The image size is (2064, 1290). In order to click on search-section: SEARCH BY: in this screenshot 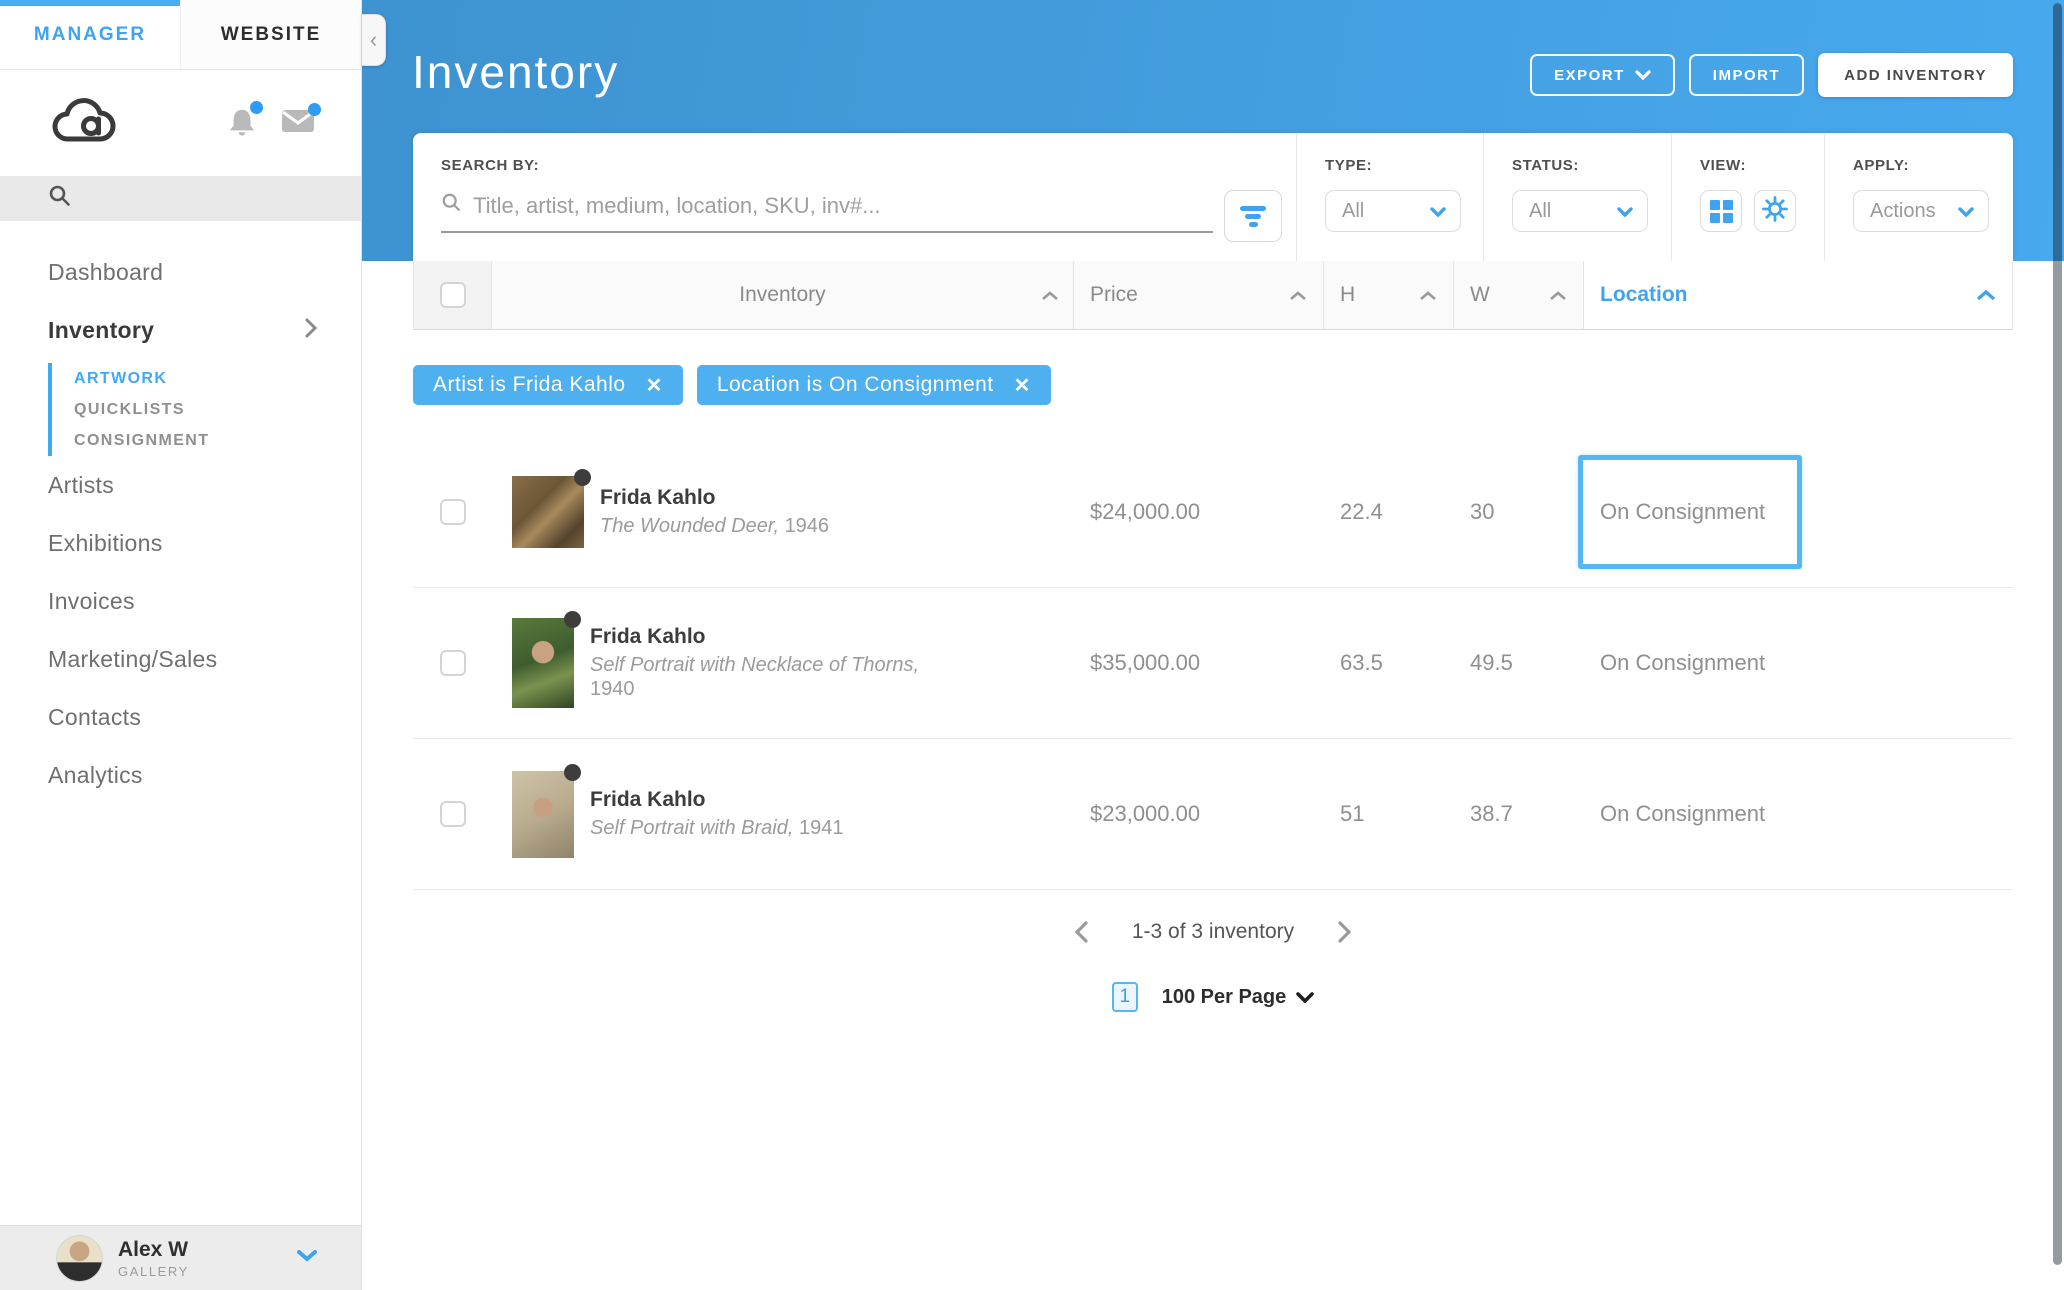, I will do `click(854, 197)`.